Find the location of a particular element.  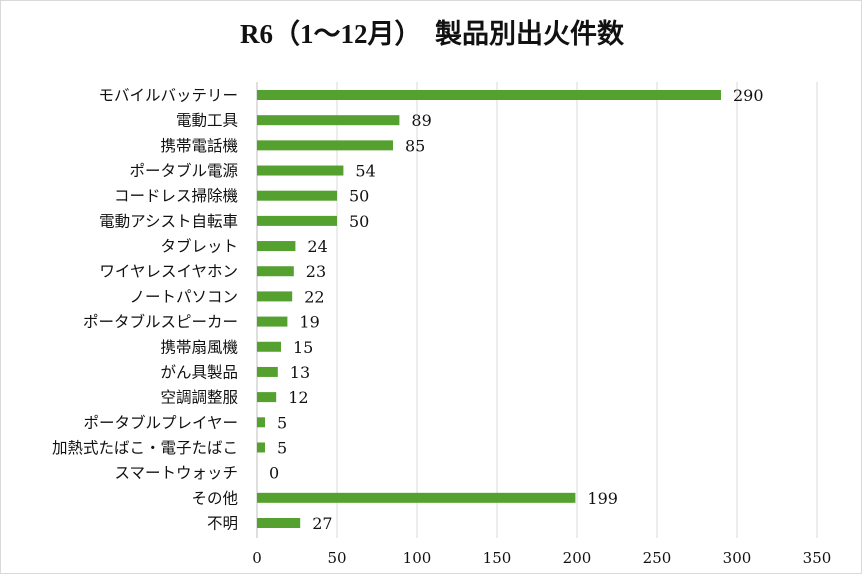

data-label: 13 is located at coordinates (300, 372).